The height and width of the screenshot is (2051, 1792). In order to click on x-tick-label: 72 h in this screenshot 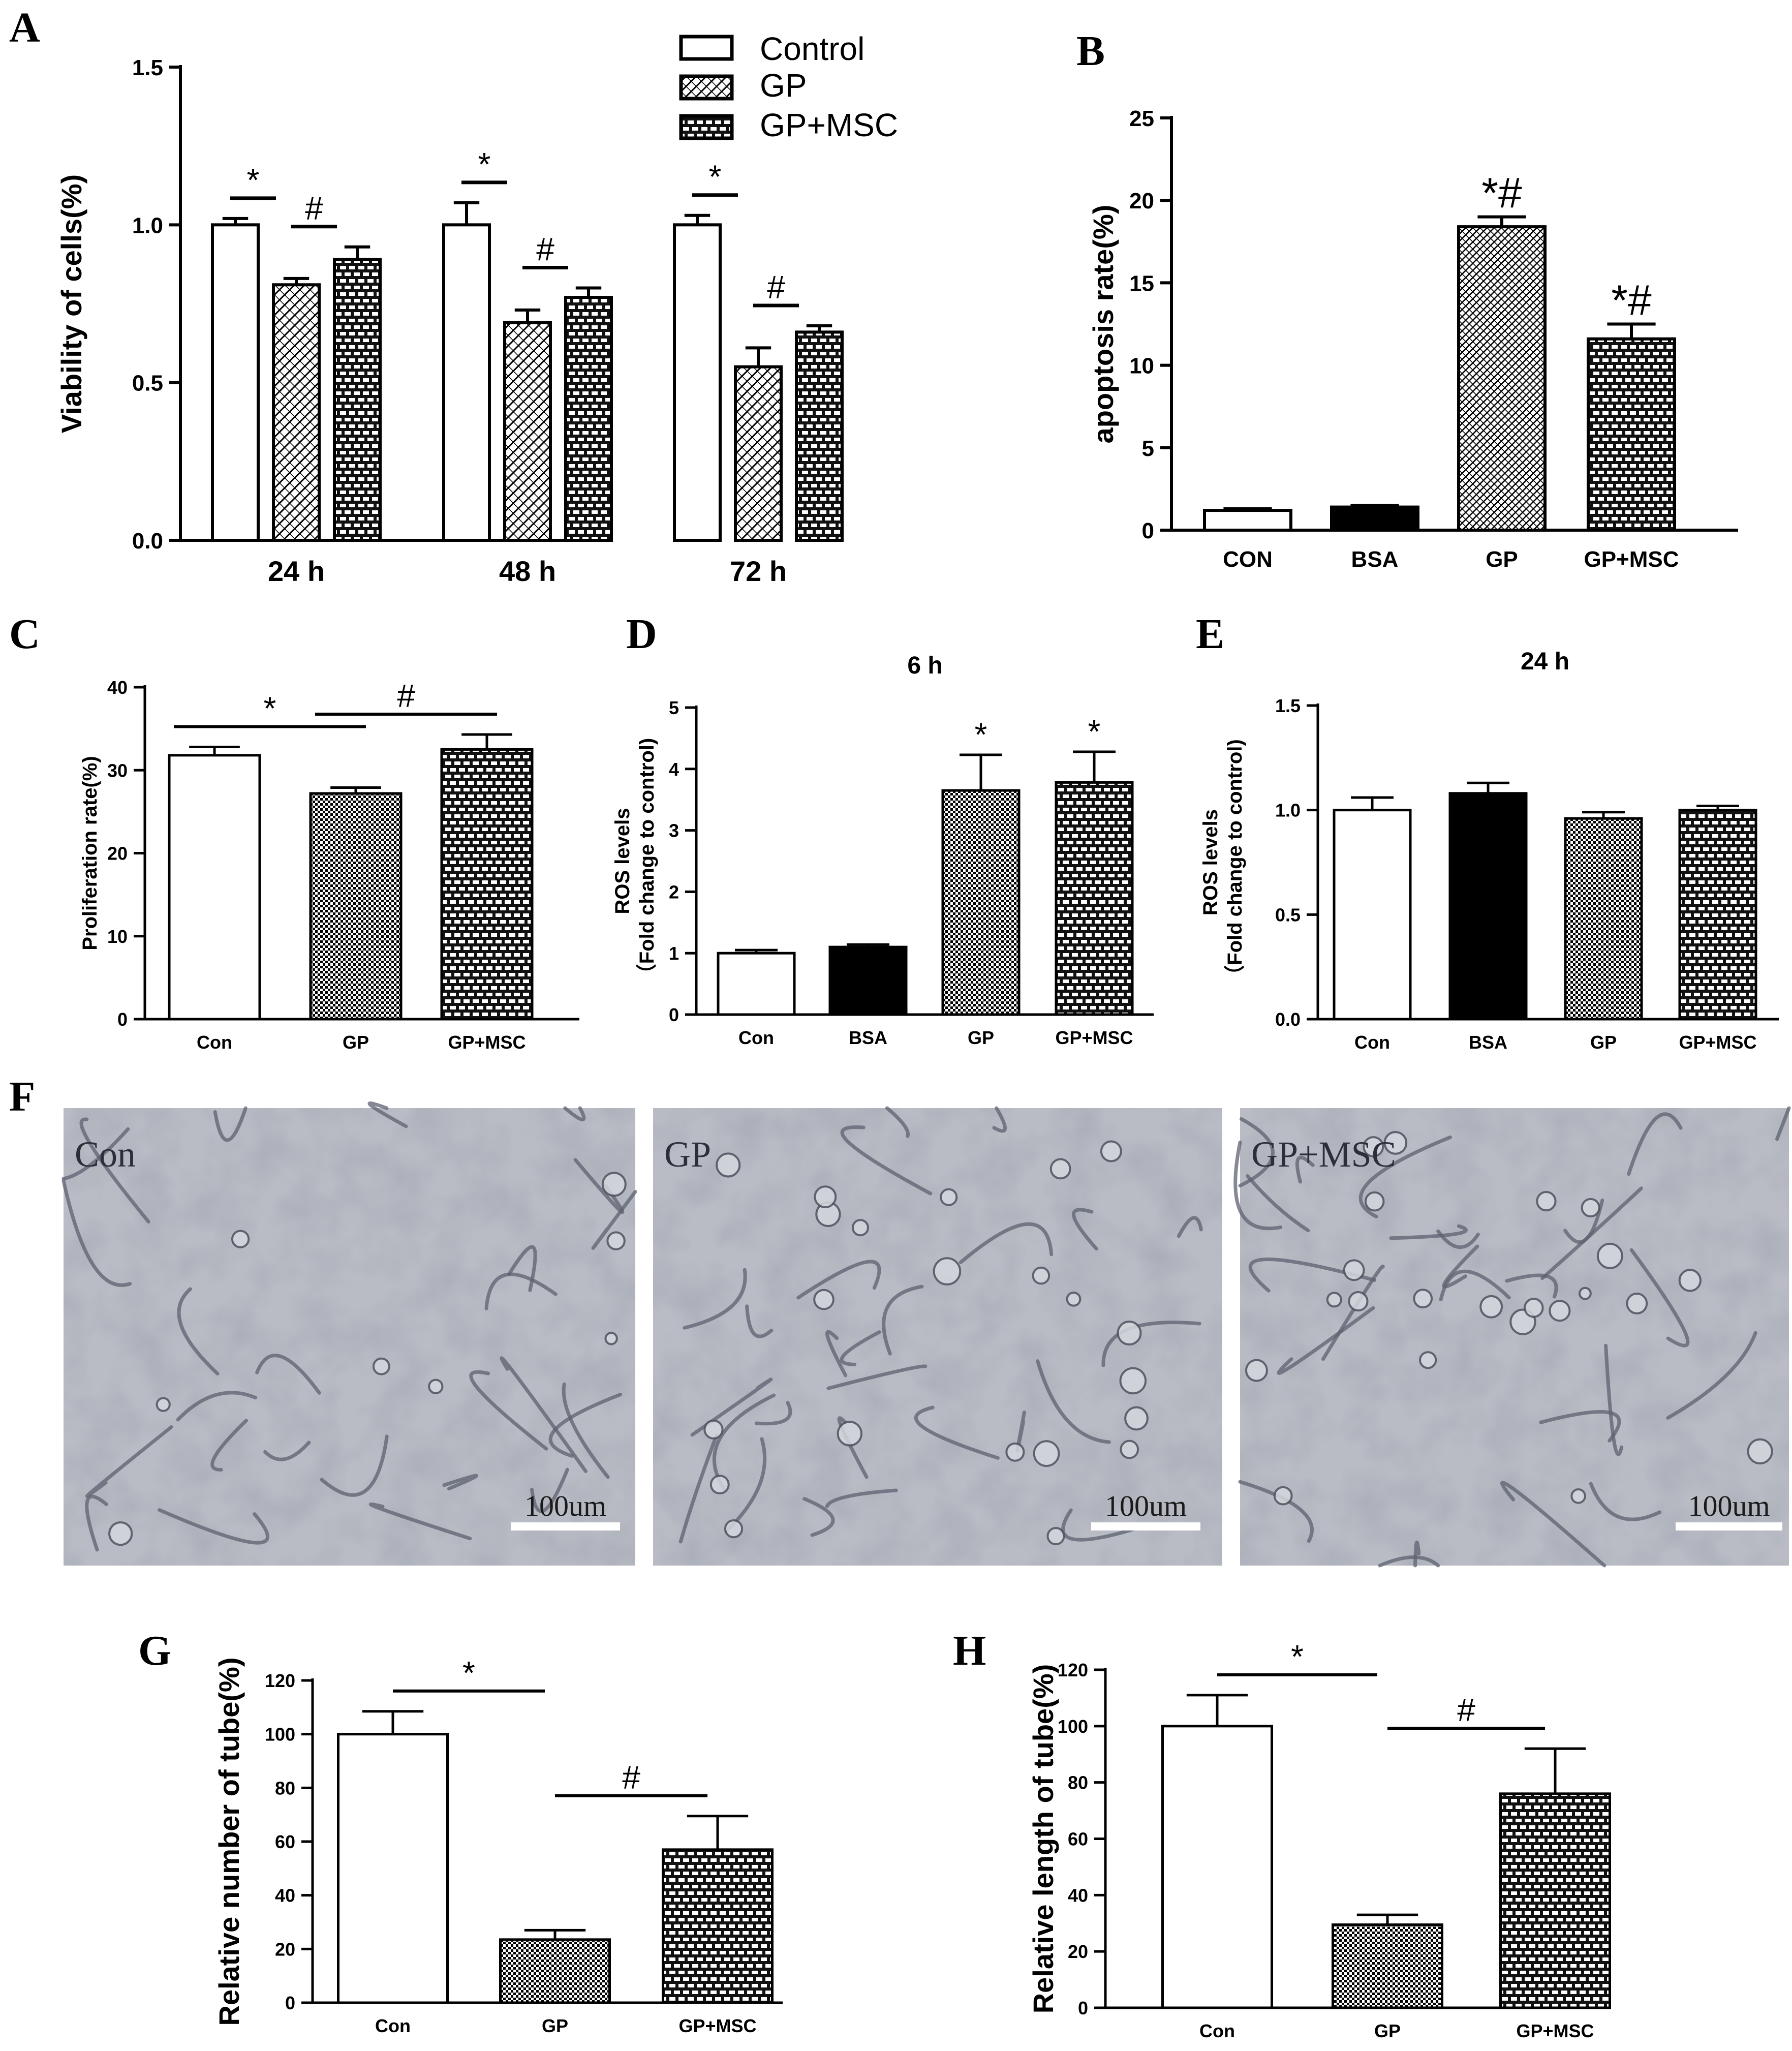, I will do `click(758, 571)`.